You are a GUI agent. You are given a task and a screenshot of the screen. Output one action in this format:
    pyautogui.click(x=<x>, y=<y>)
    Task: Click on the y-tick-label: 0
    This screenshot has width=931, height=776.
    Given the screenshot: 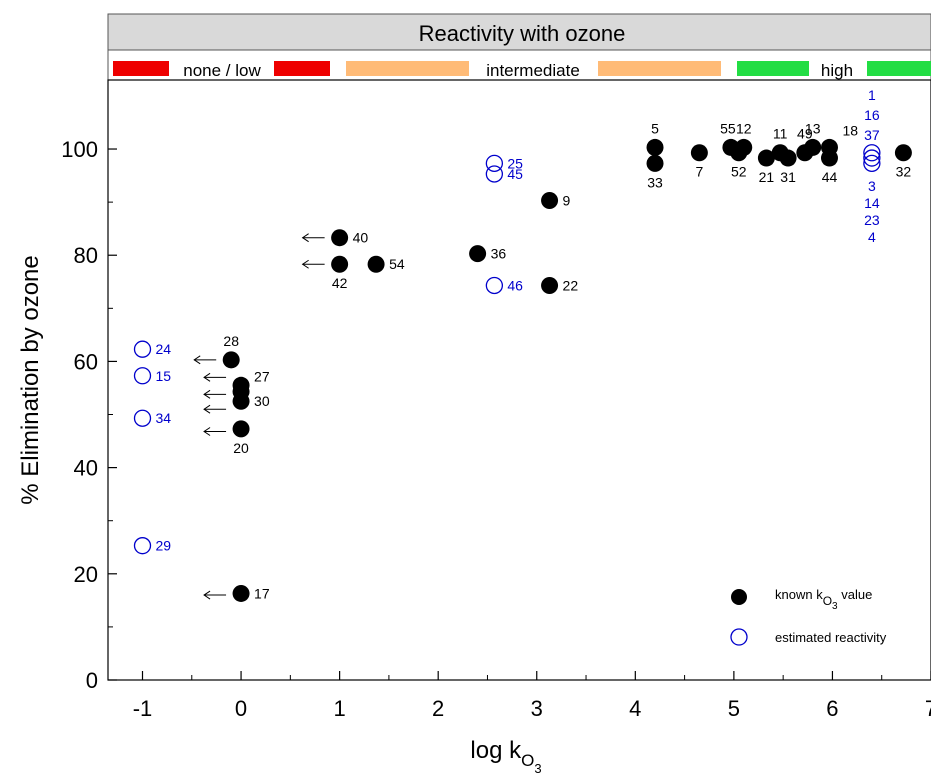 What is the action you would take?
    pyautogui.click(x=92, y=680)
    